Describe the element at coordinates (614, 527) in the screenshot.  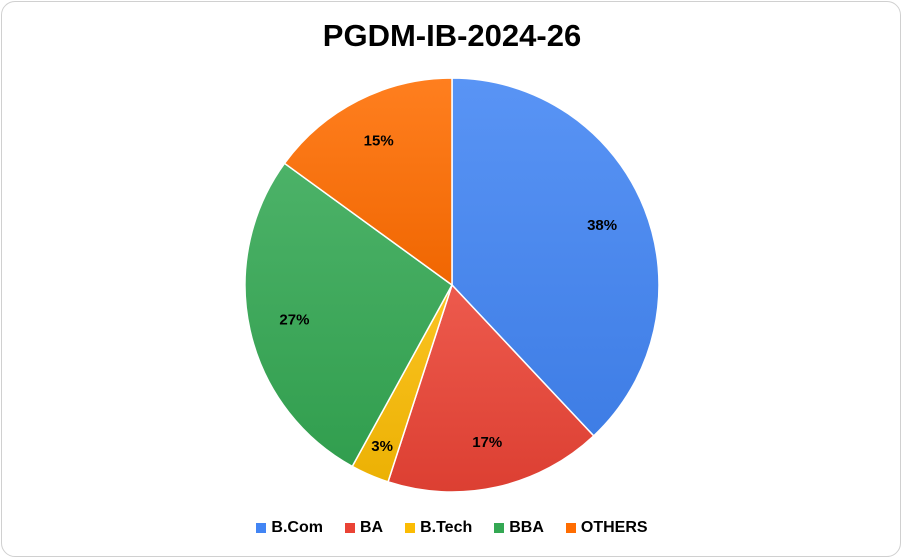
I see `legend-label: OTHERS` at that location.